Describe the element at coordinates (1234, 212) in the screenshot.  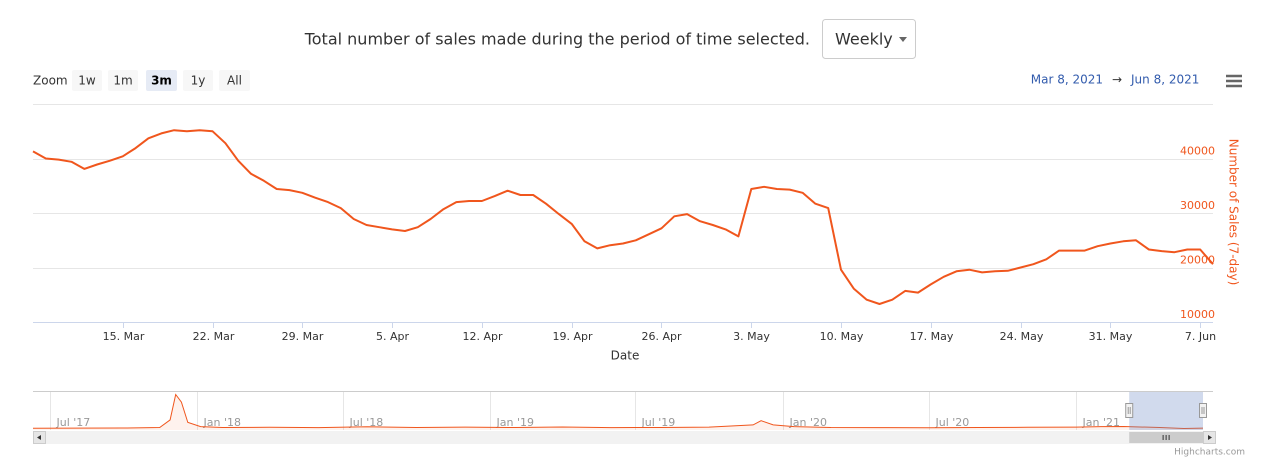
I see `y-axis-title: Number of Sales (7-day)` at that location.